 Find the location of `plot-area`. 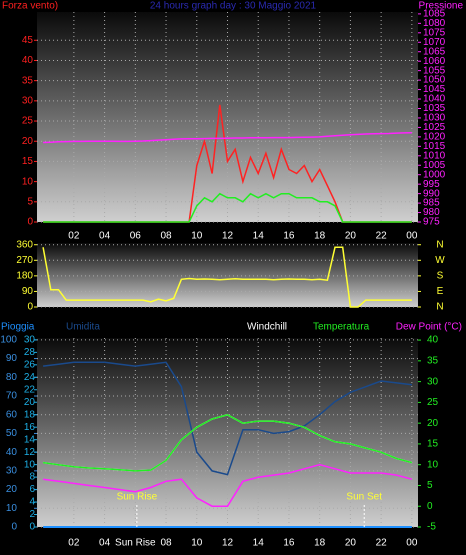

plot-area is located at coordinates (227, 275).